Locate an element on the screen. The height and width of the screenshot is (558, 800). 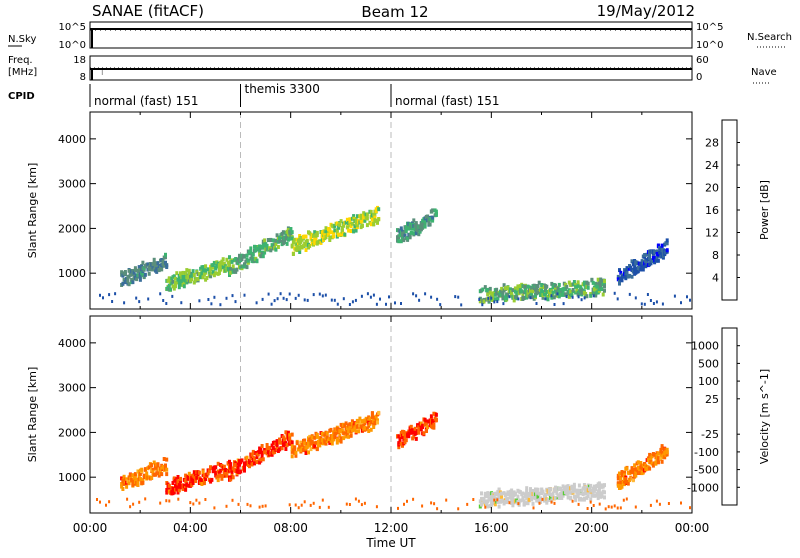
time-tick-label: 04:00 is located at coordinates (190, 528).